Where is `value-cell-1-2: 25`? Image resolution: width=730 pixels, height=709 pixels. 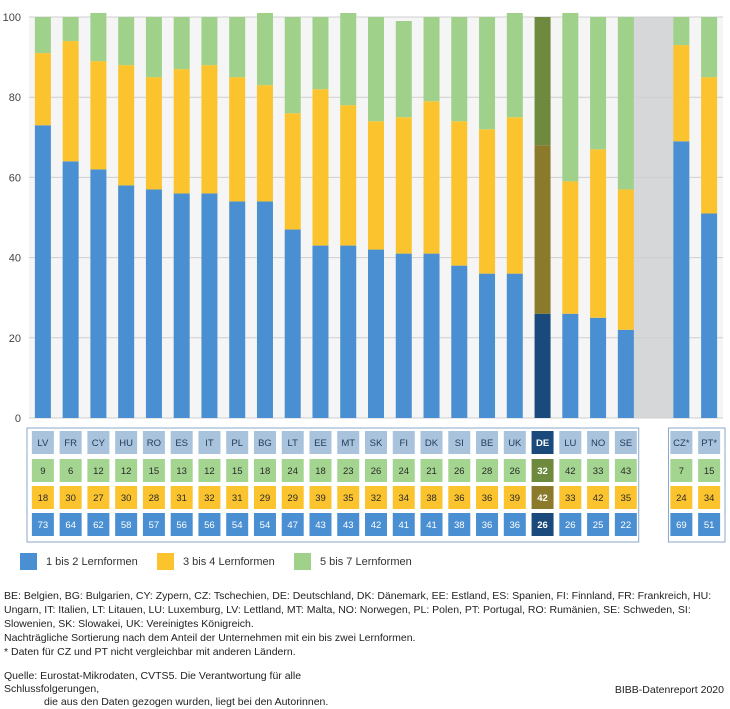 value-cell-1-2: 25 is located at coordinates (598, 525).